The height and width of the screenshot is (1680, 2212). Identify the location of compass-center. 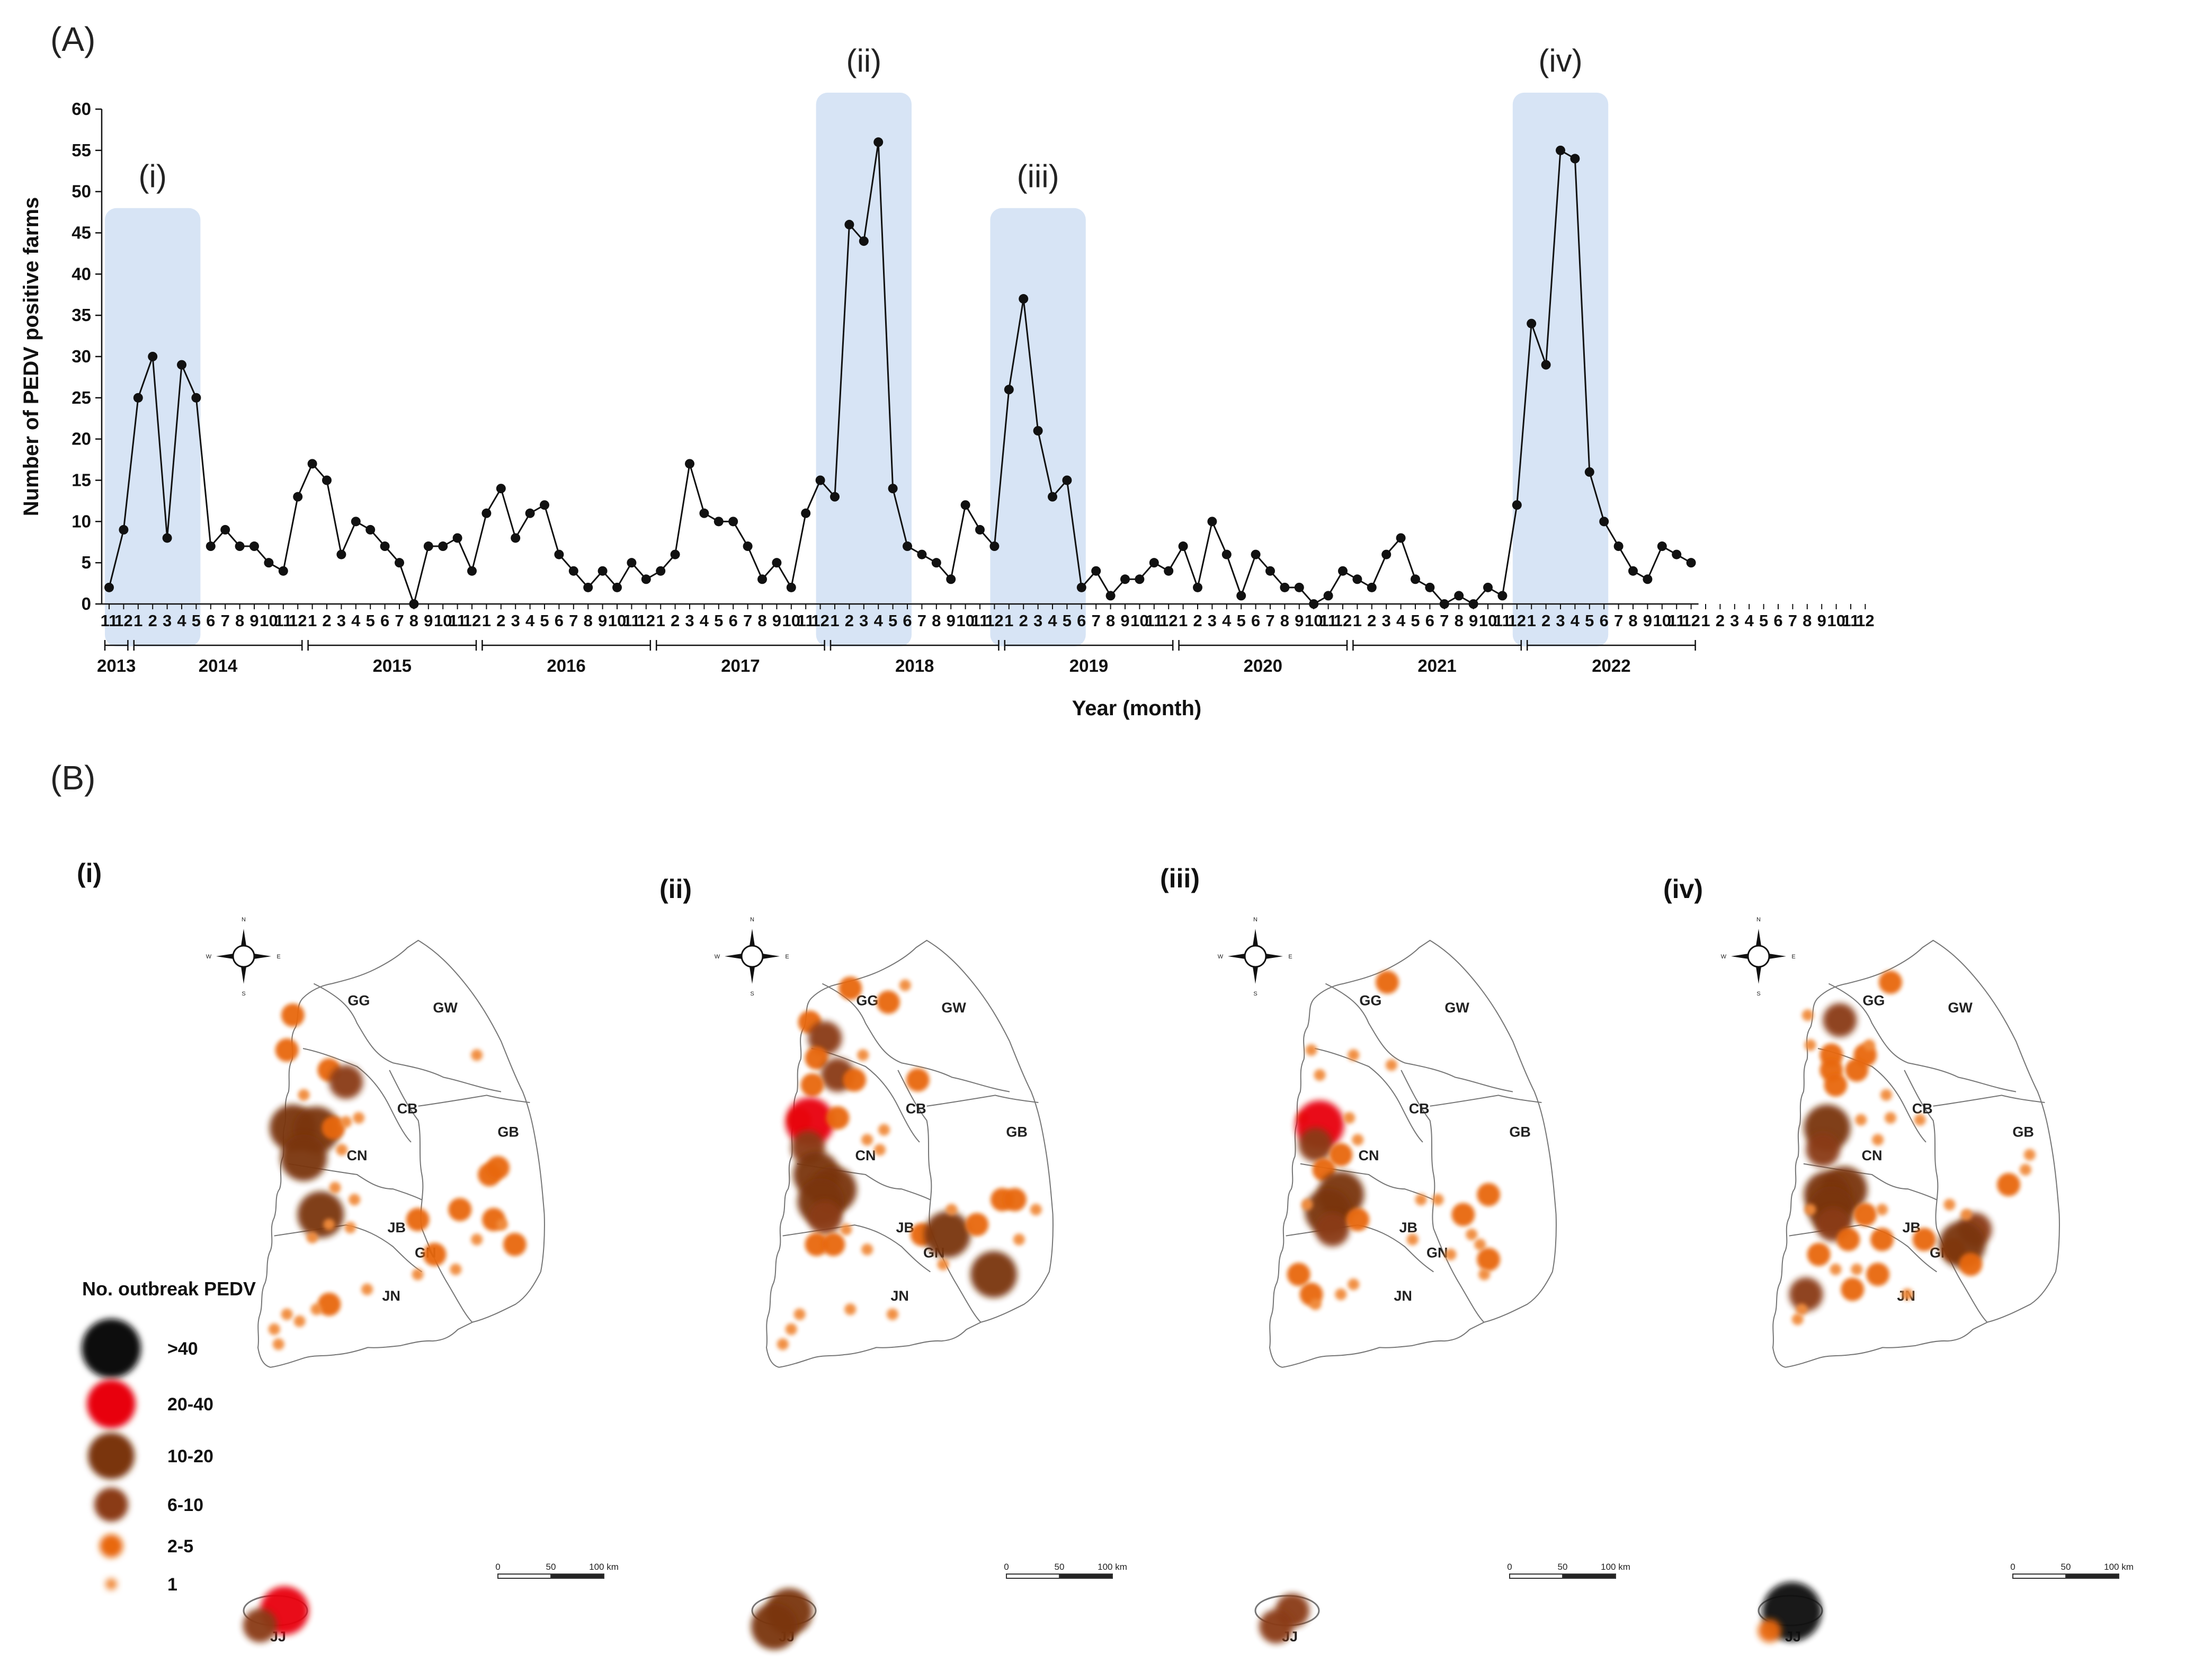
(1255, 956).